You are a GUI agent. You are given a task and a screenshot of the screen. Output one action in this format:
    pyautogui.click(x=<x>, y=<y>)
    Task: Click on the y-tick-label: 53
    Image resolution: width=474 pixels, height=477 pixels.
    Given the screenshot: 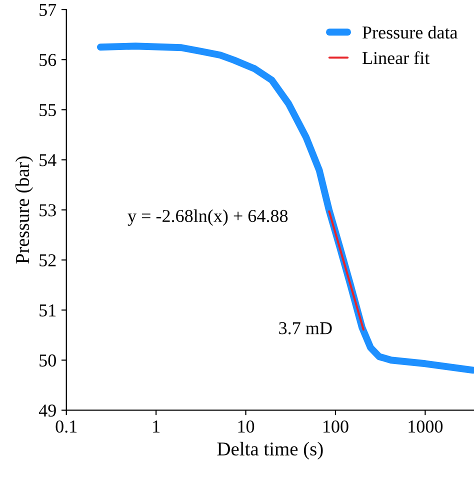 What is the action you would take?
    pyautogui.click(x=48, y=210)
    